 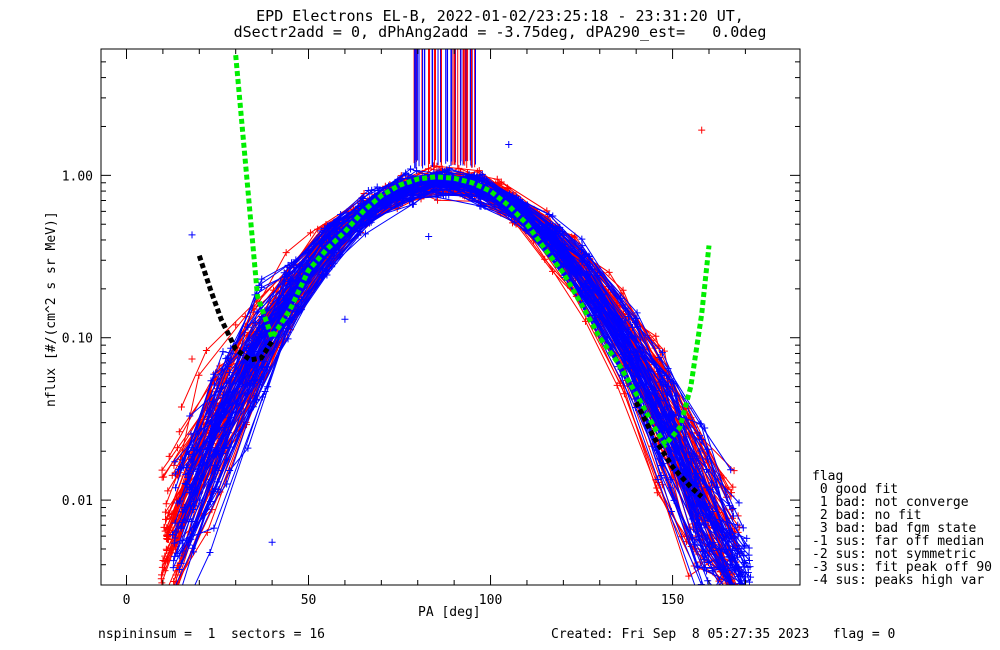 What do you see at coordinates (672, 600) in the screenshot?
I see `x-tick-label: 150` at bounding box center [672, 600].